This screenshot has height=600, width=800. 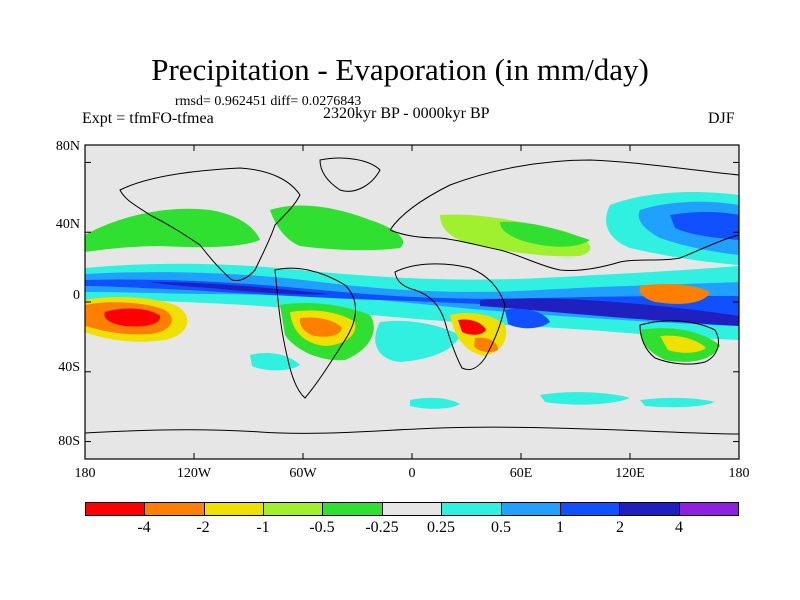 What do you see at coordinates (67, 224) in the screenshot?
I see `y-label-40n: 40N` at bounding box center [67, 224].